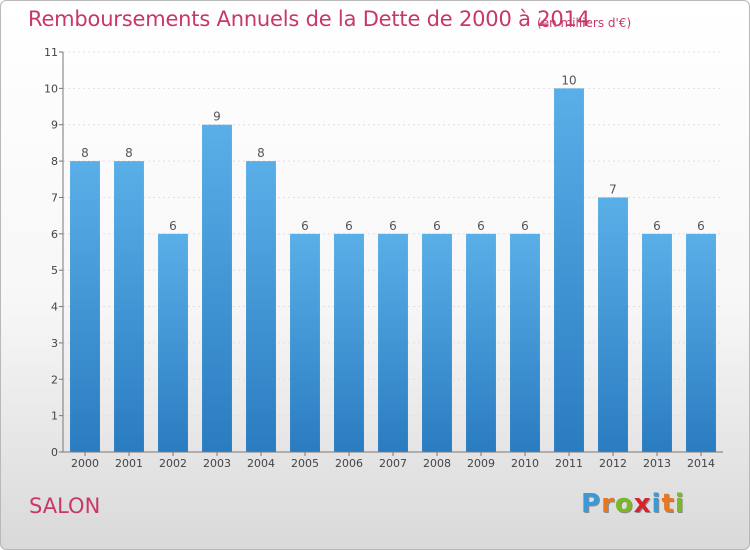  What do you see at coordinates (54, 379) in the screenshot?
I see `y-tick-label: 2` at bounding box center [54, 379].